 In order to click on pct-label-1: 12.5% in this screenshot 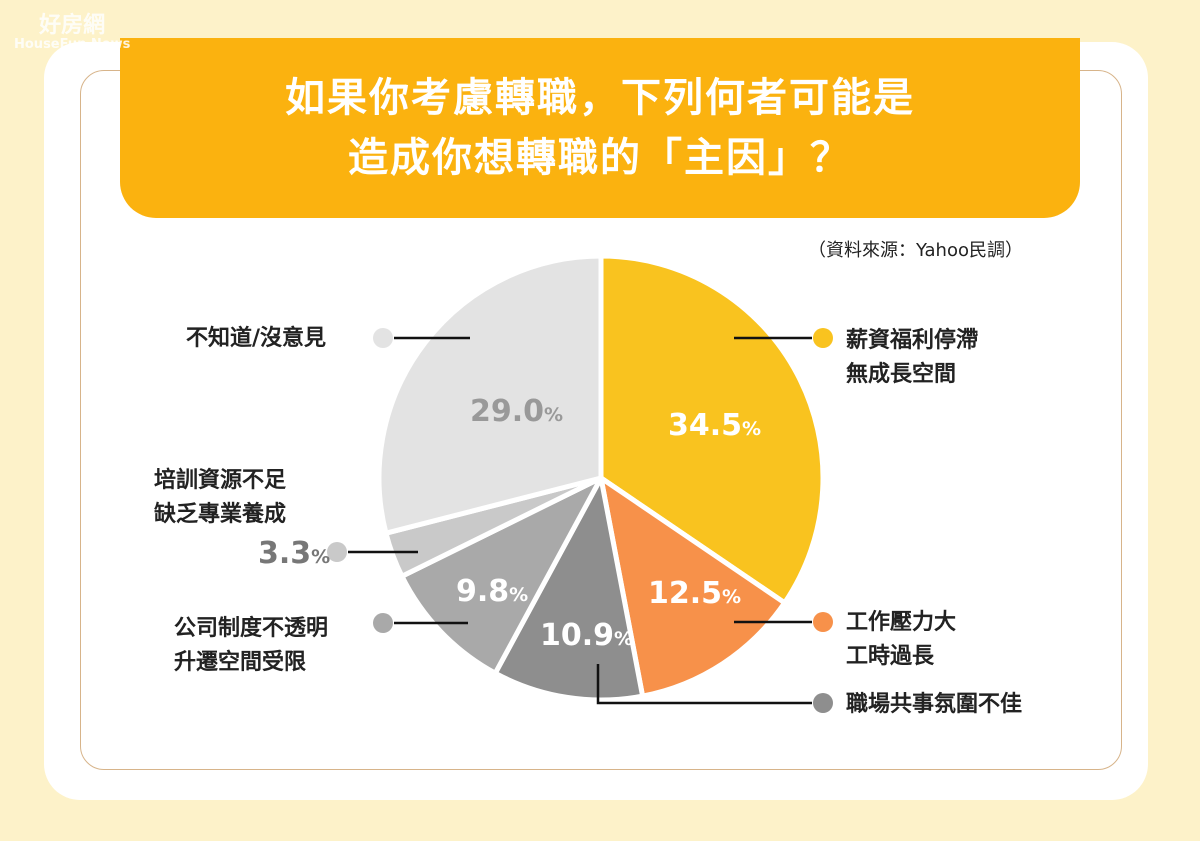, I will do `click(695, 593)`.